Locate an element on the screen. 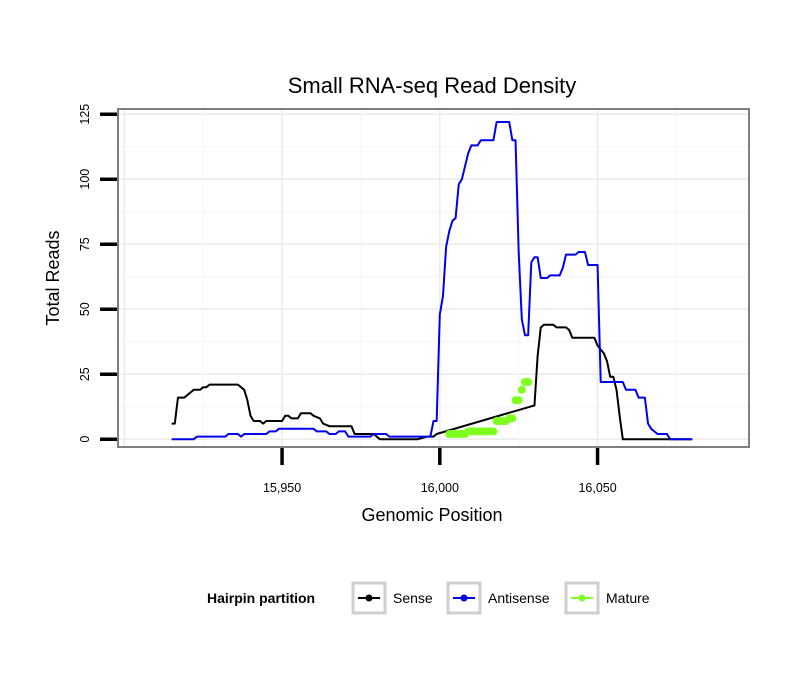 The width and height of the screenshot is (810, 695). x-tick-label: 16,000 is located at coordinates (440, 488).